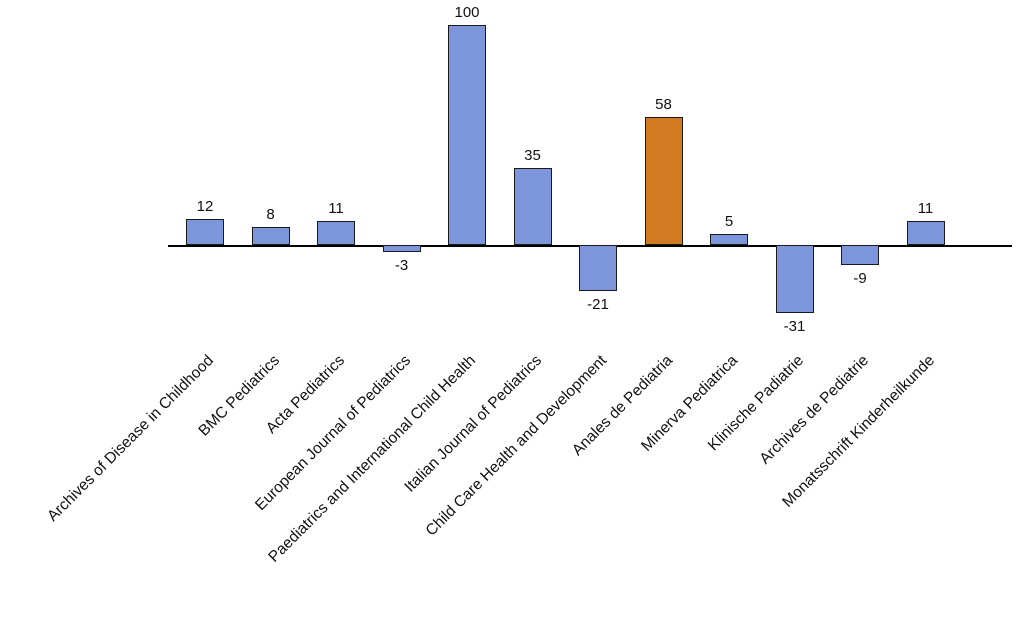 This screenshot has height=618, width=1024. I want to click on category-label: Anales de Pediatria, so click(622, 406).